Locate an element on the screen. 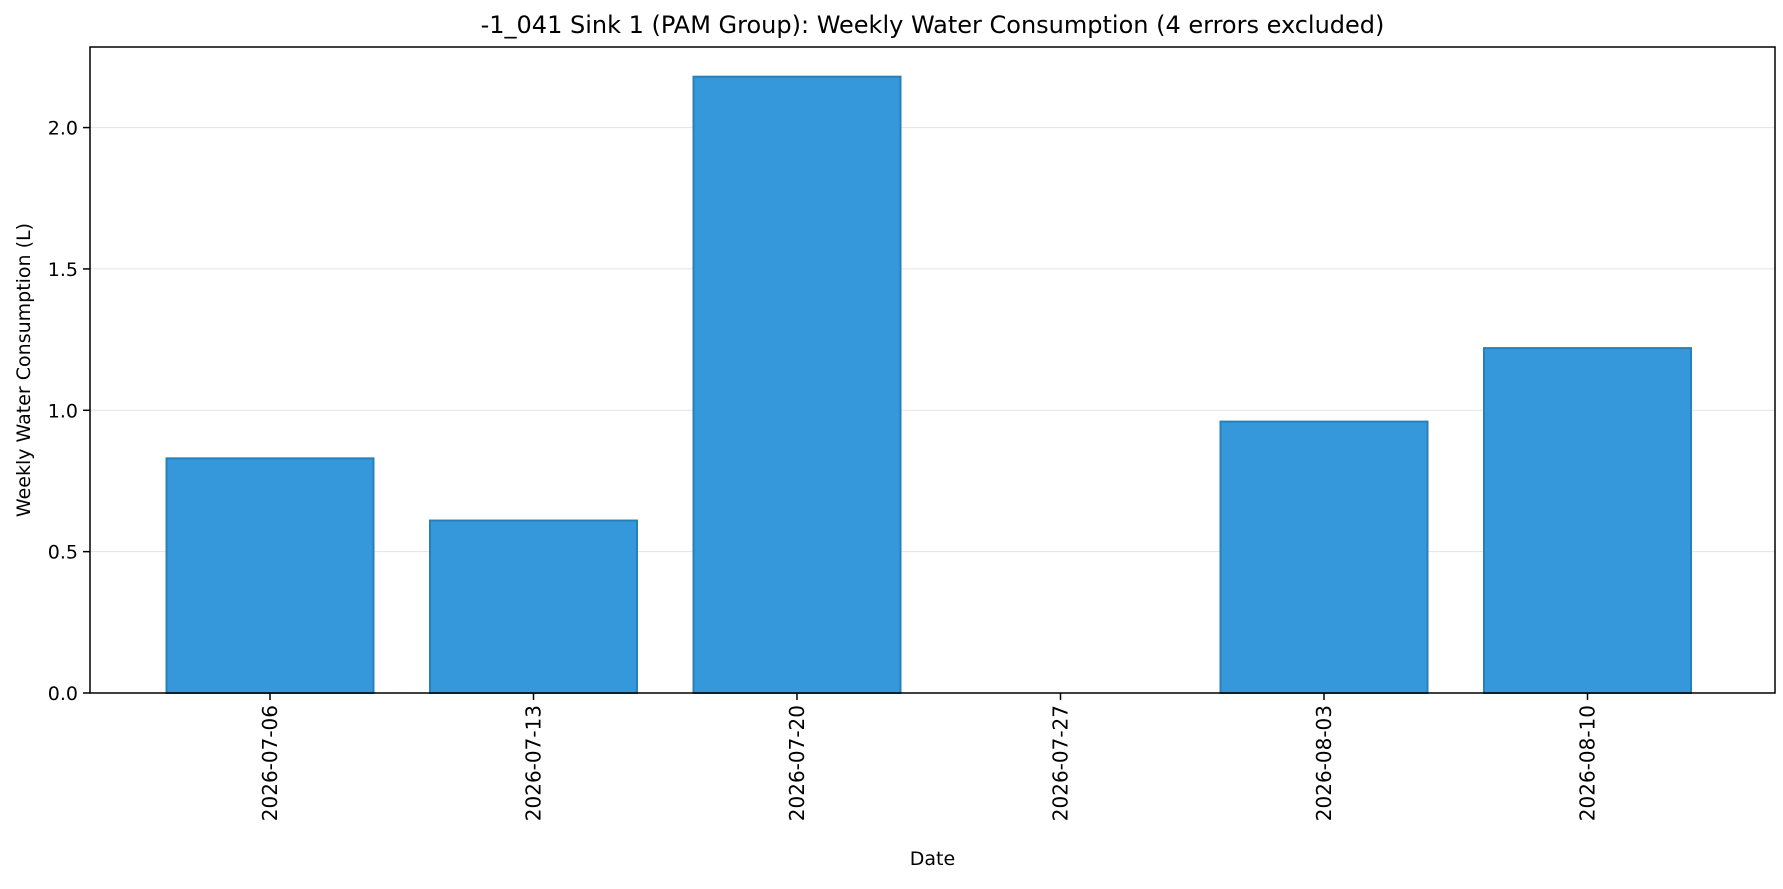  y-tick-label: 1.5 is located at coordinates (63, 270).